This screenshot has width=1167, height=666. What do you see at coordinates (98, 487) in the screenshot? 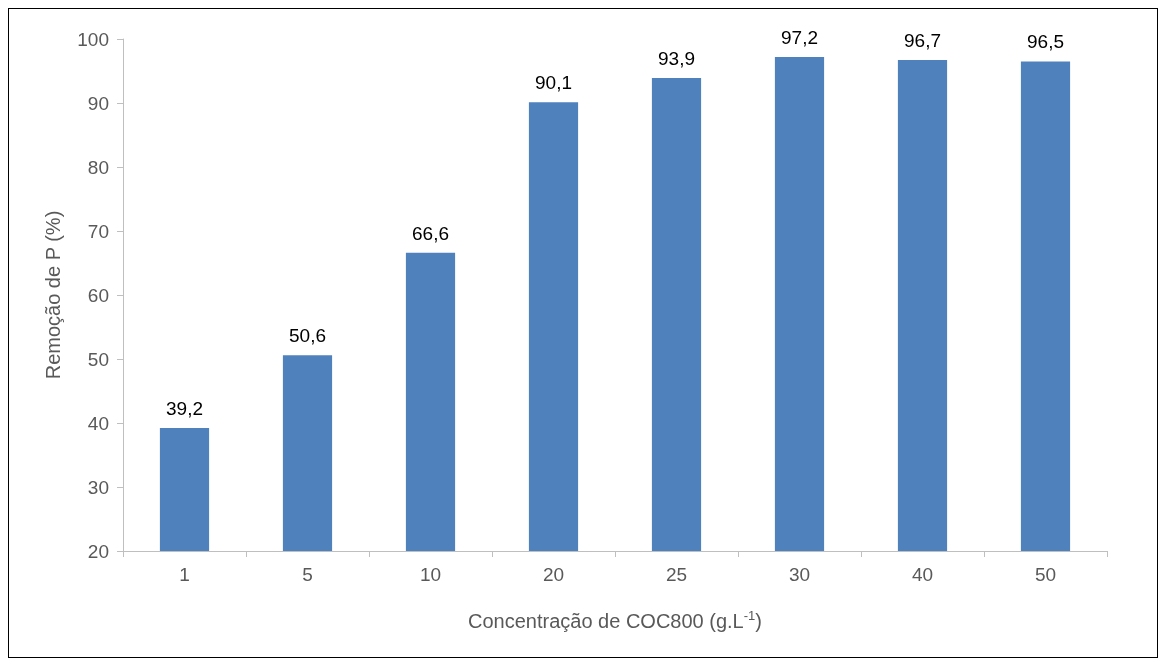
I see `y-tick-label: 30` at bounding box center [98, 487].